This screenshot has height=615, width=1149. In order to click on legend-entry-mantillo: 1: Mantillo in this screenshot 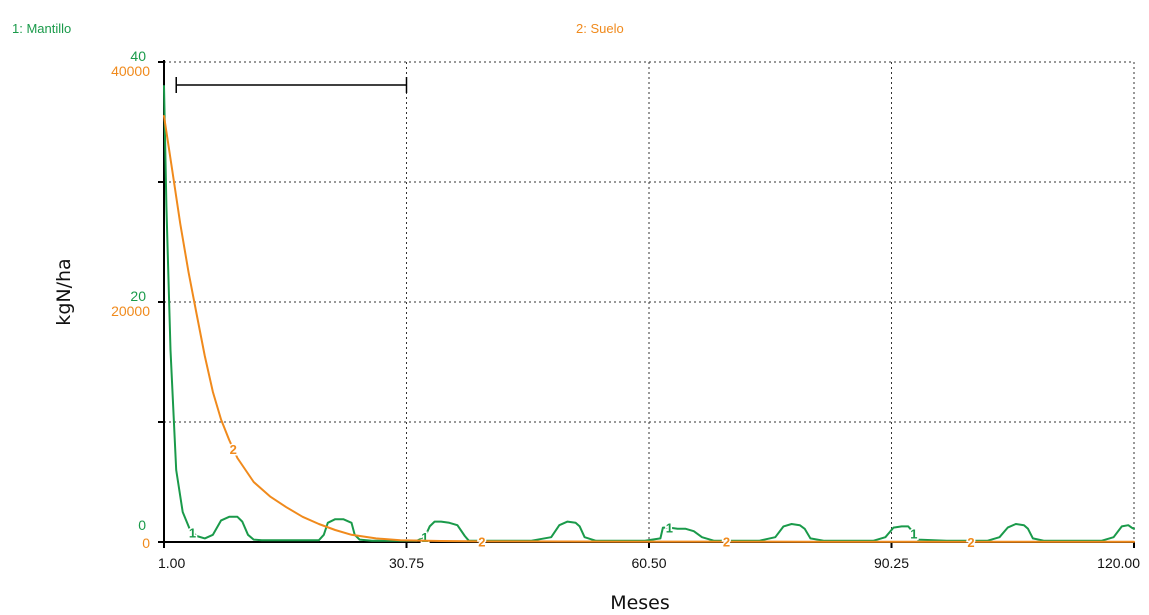, I will do `click(41, 28)`.